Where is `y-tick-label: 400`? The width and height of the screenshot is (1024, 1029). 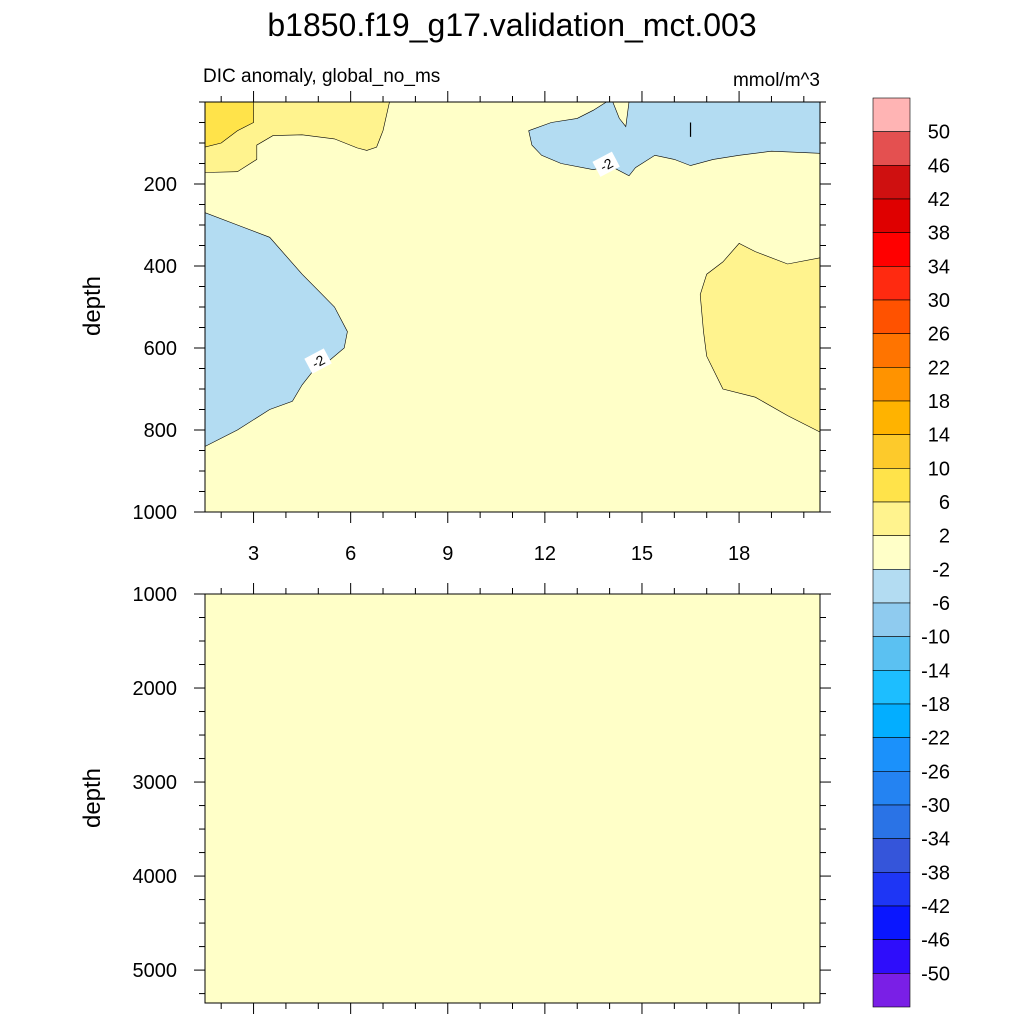
y-tick-label: 400 is located at coordinates (160, 267).